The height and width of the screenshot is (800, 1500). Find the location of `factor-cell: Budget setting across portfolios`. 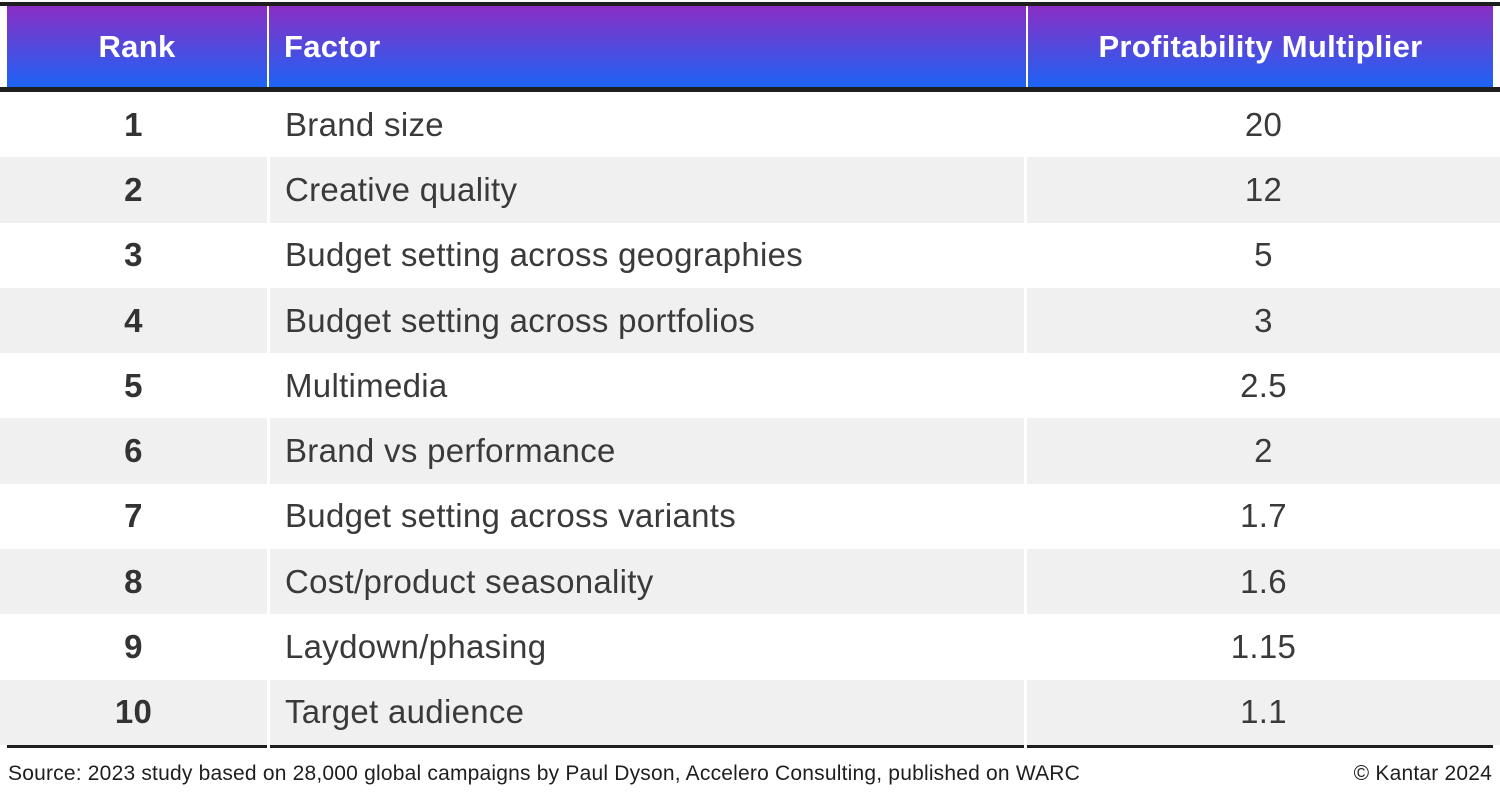

factor-cell: Budget setting across portfolios is located at coordinates (647, 320).